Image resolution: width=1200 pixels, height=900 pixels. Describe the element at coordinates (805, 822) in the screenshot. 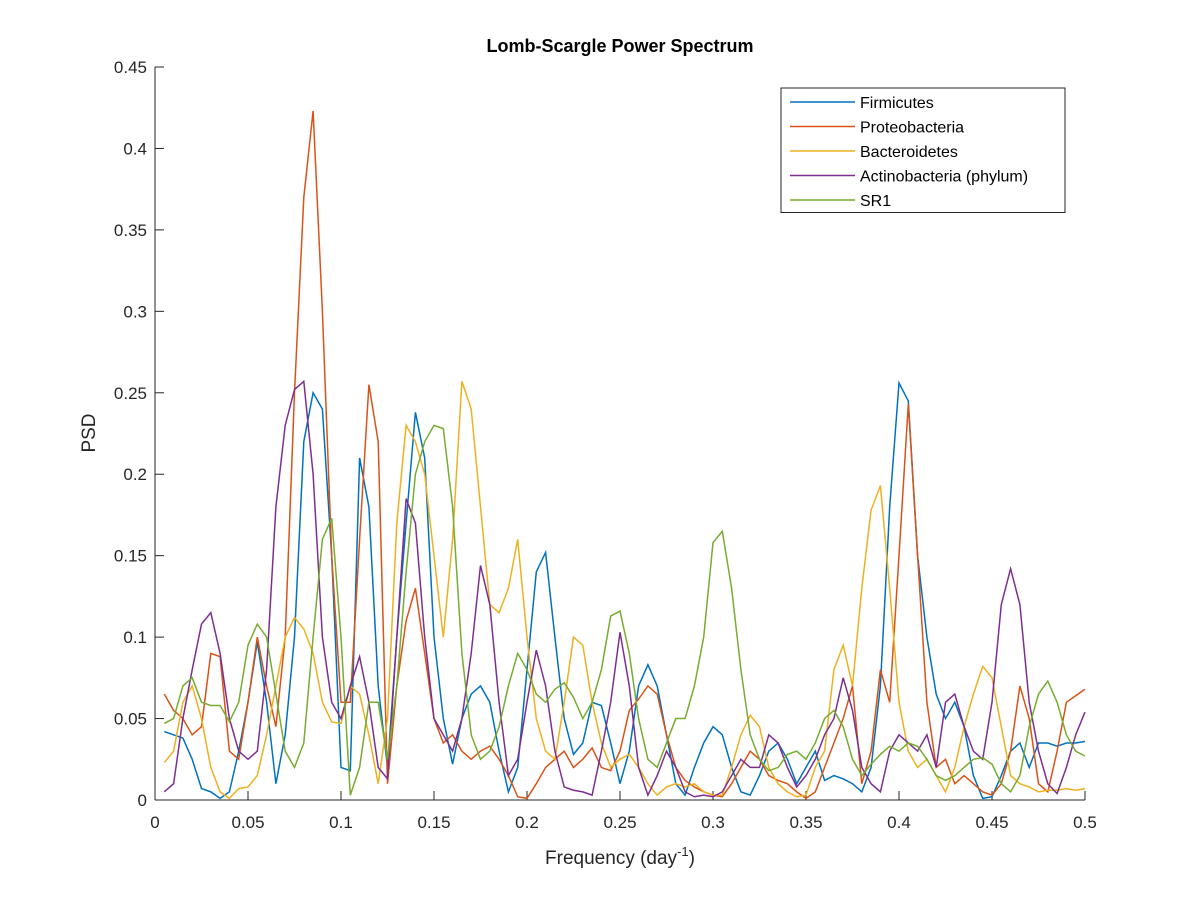

I see `x-tick-label: 0.35` at that location.